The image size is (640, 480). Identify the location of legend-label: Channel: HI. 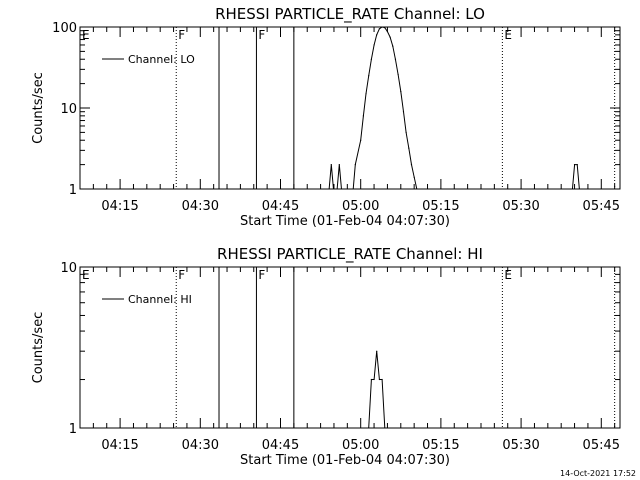
(160, 299).